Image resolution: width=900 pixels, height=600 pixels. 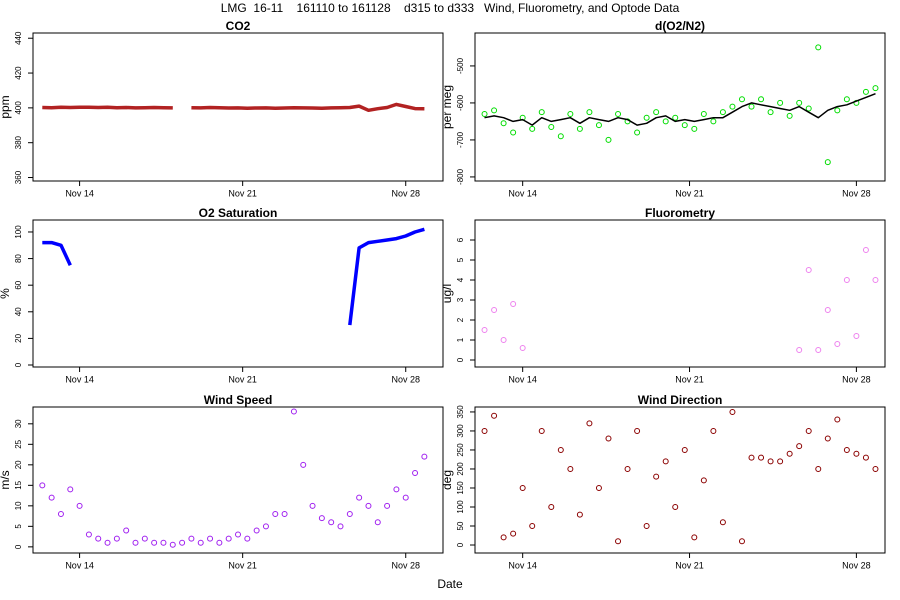 I want to click on panel-title: Wind Direction, so click(x=680, y=400).